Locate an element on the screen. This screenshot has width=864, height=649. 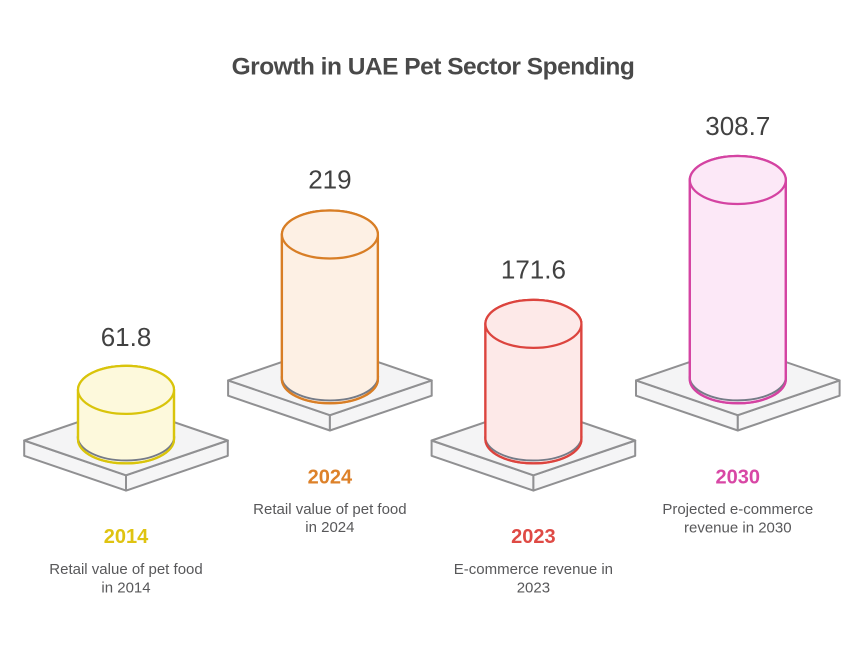
svg-text: E-commerce revenue in is located at coordinates (533, 569).